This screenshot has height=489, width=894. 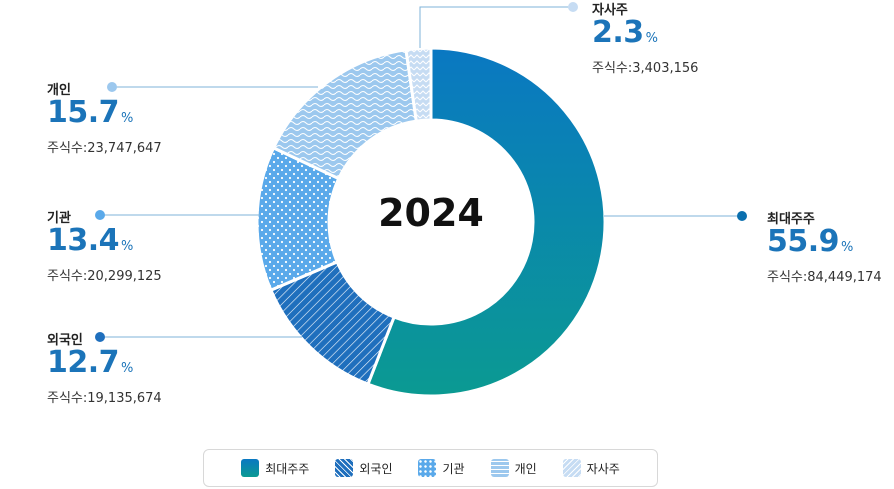 I want to click on share-count-treasury: 주식수:3,403,156, so click(x=645, y=68).